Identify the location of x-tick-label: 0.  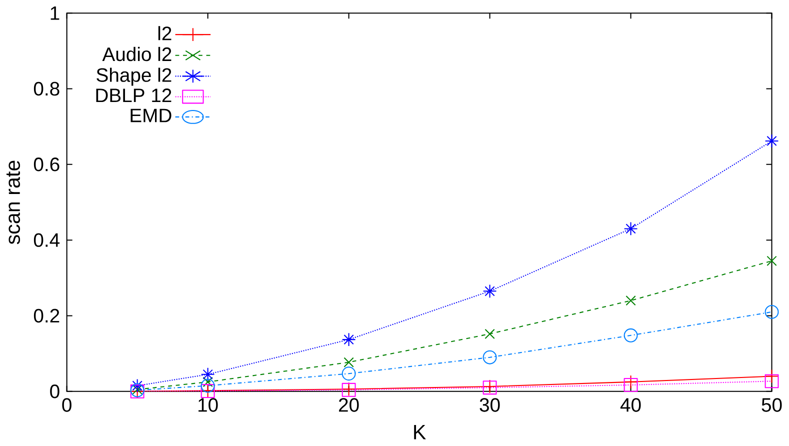
(67, 405).